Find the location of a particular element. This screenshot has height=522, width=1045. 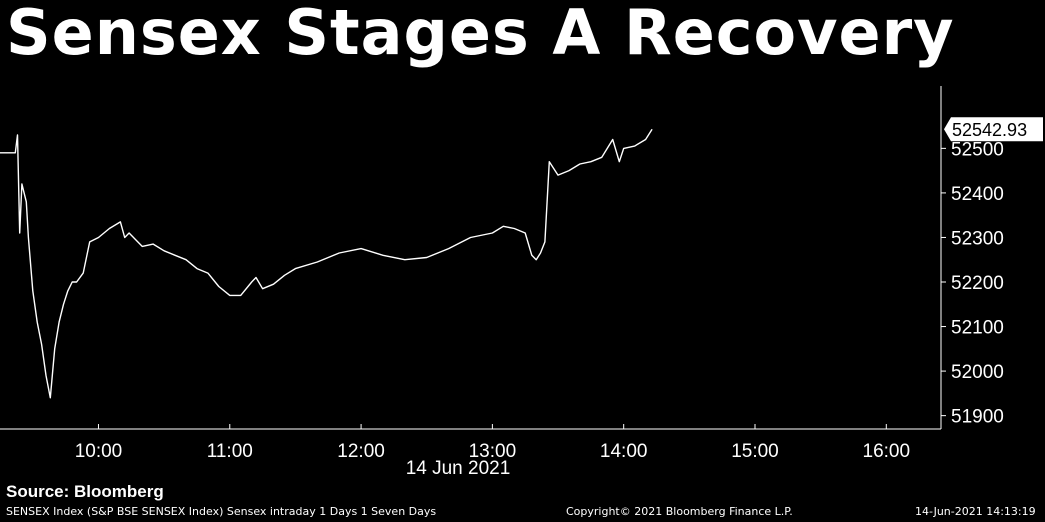

last-price-box is located at coordinates (993, 129).